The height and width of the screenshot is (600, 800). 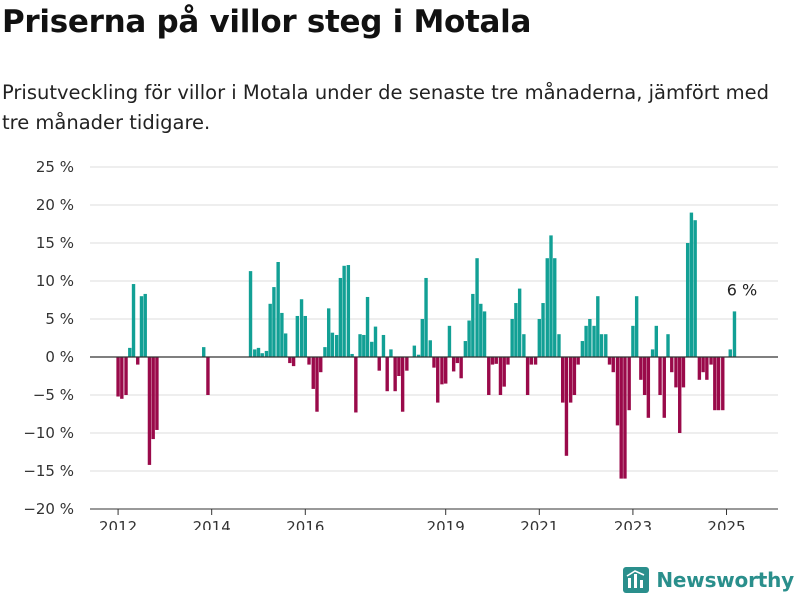 I want to click on y-tick-label: 15 %, so click(x=55, y=243).